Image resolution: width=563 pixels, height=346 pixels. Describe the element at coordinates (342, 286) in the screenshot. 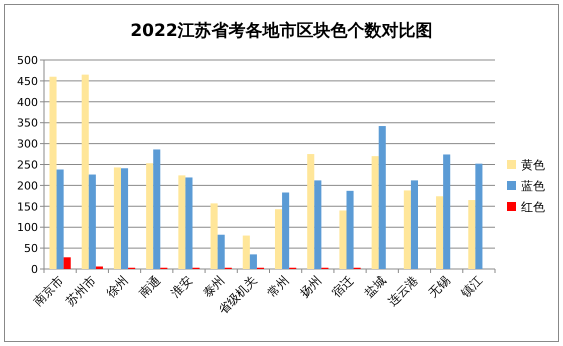

I see `x-tick-label: 宿迁` at that location.